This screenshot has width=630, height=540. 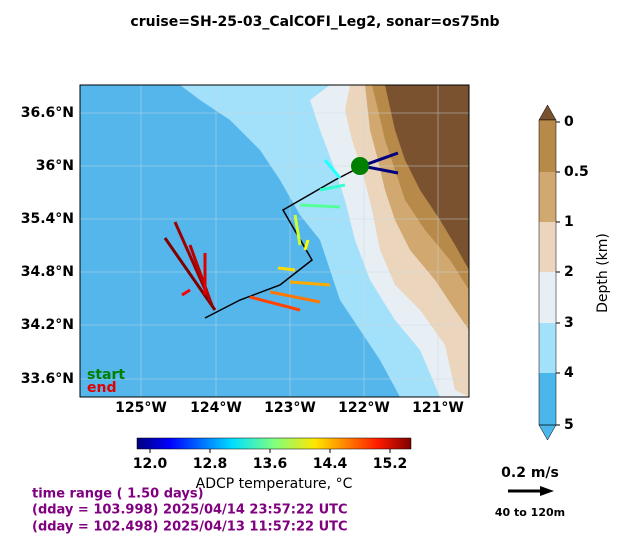 What do you see at coordinates (47, 219) in the screenshot?
I see `lat-label: 35.4°N` at bounding box center [47, 219].